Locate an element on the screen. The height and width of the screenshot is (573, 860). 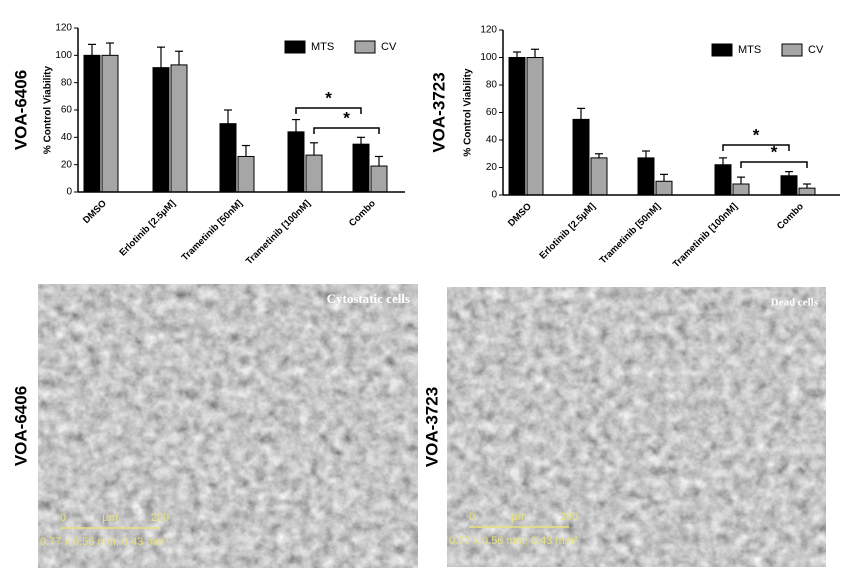
panel-caption: Cytostatic cells is located at coordinates (368, 298).